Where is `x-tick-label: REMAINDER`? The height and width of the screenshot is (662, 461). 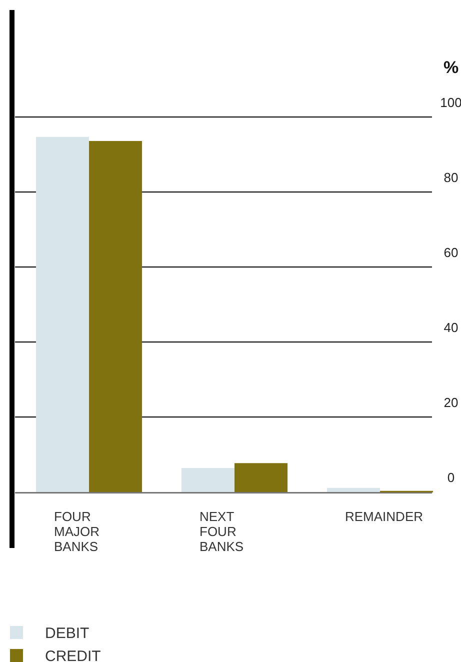 x-tick-label: REMAINDER is located at coordinates (384, 516).